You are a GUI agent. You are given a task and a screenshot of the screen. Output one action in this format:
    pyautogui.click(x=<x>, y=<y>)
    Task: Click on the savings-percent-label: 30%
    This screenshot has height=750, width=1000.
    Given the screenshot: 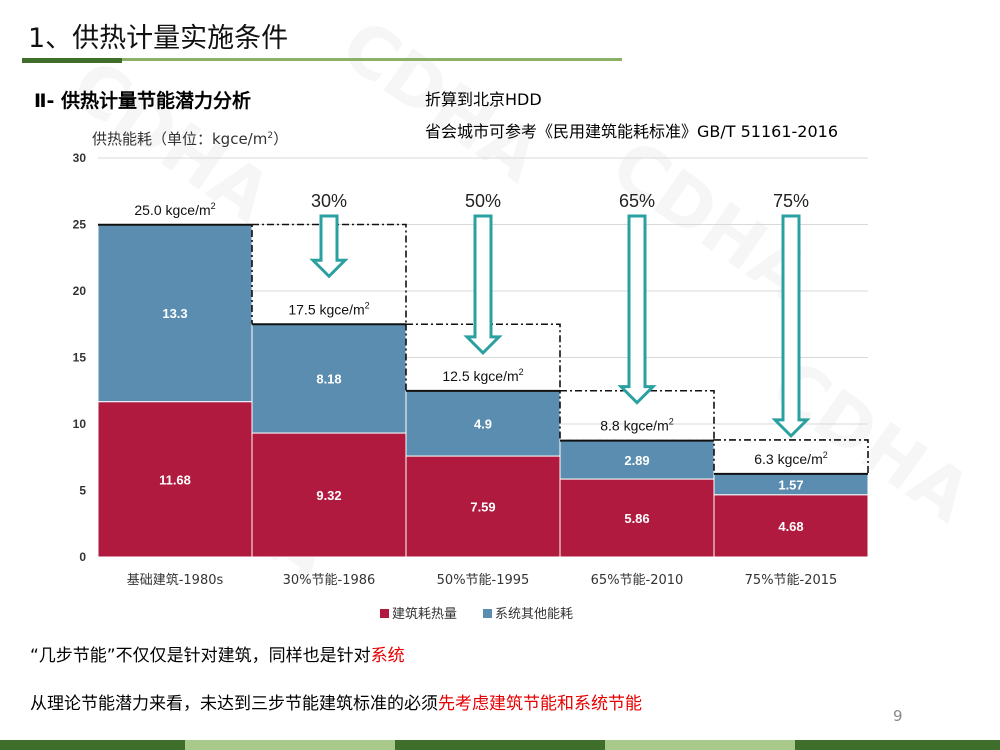 What is the action you would take?
    pyautogui.click(x=329, y=201)
    